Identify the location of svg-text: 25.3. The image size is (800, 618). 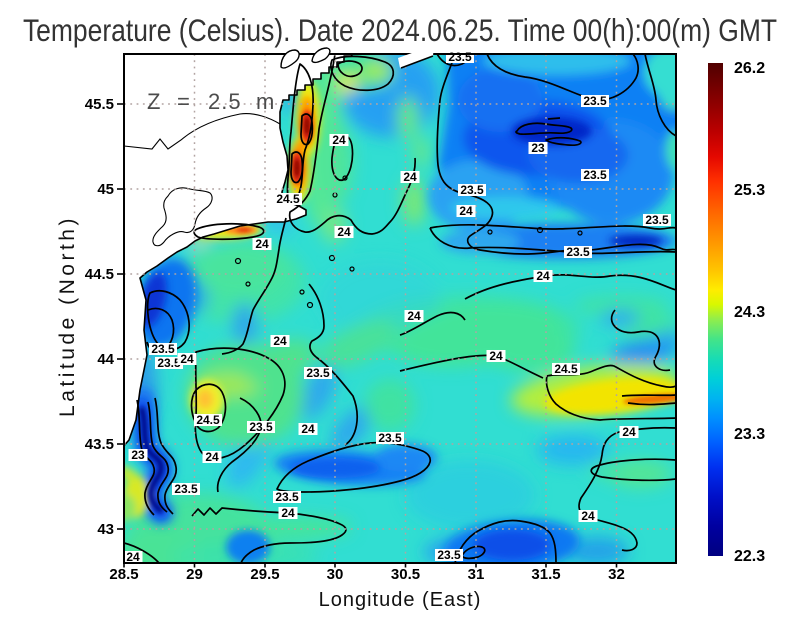
(749, 190).